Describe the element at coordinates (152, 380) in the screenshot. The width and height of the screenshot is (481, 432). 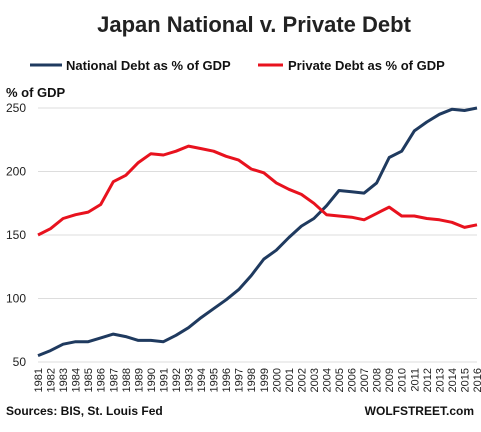
I see `x-tick-label: 1990` at that location.